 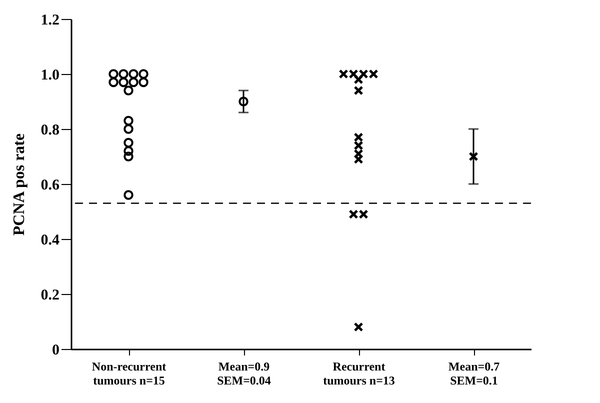 I want to click on y-tick-label: 1.2, so click(x=50, y=20).